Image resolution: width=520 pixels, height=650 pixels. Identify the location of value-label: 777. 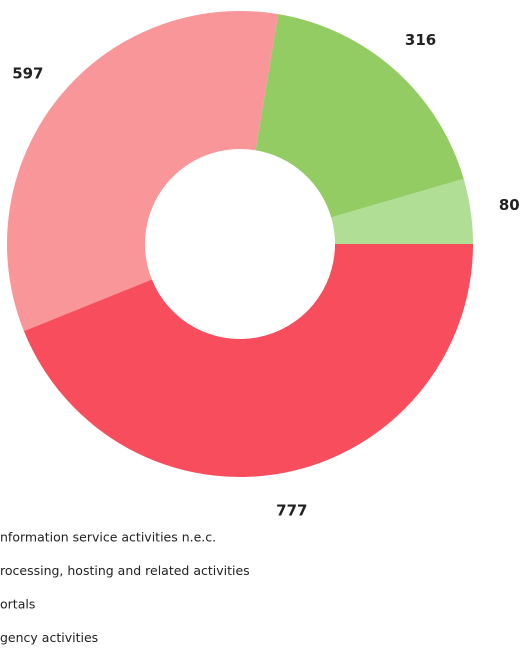
(291, 511).